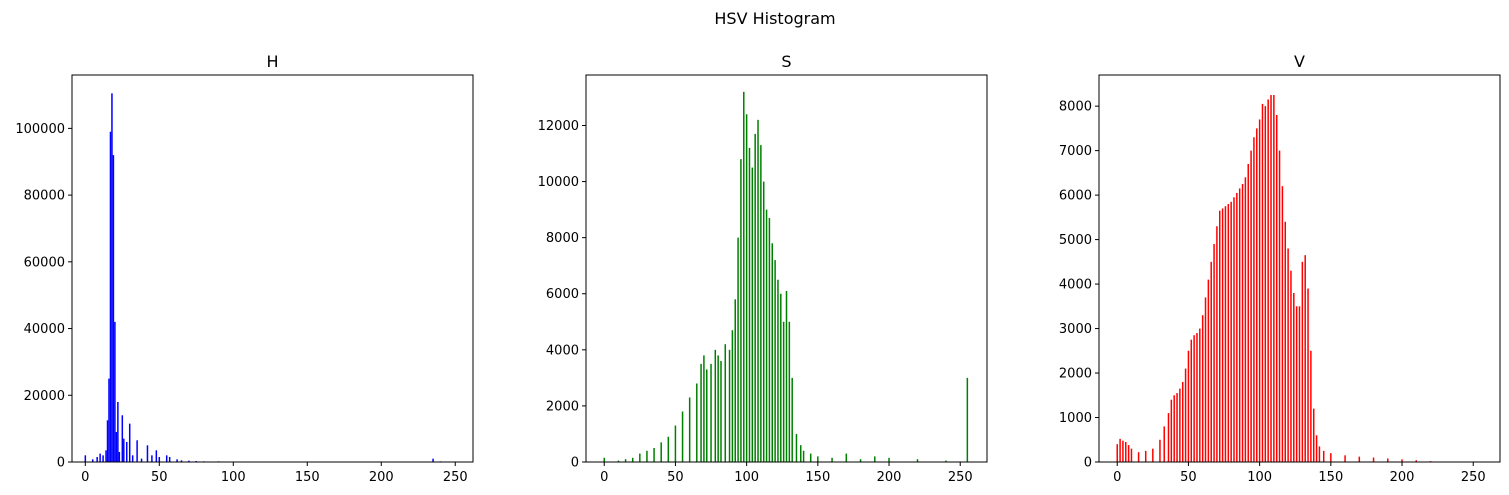  I want to click on y-tick-label: 12000, so click(558, 126).